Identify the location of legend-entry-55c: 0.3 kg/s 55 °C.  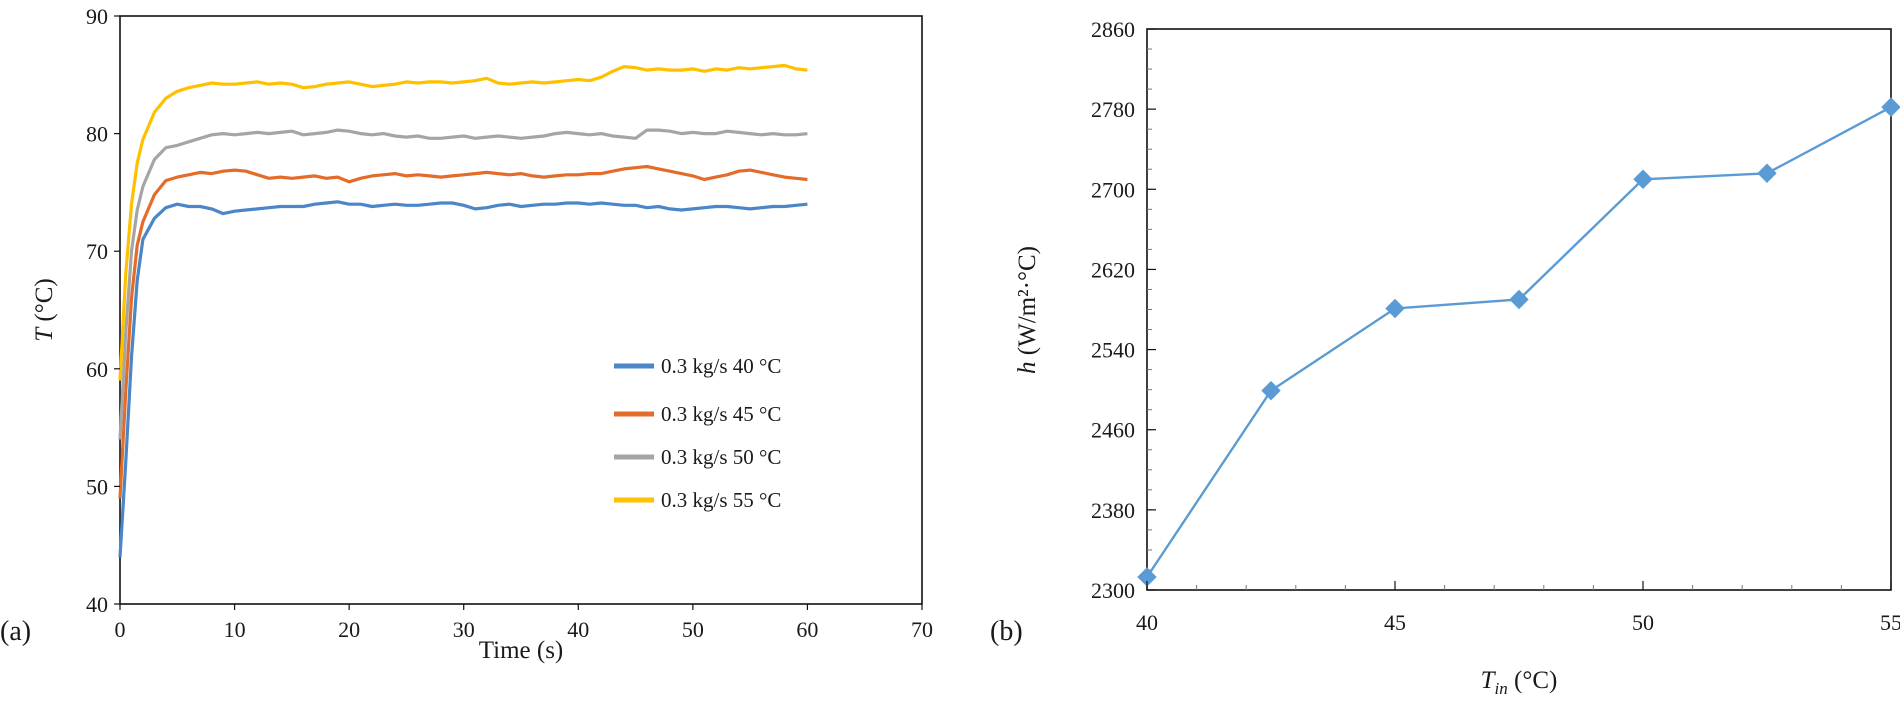
(697, 500).